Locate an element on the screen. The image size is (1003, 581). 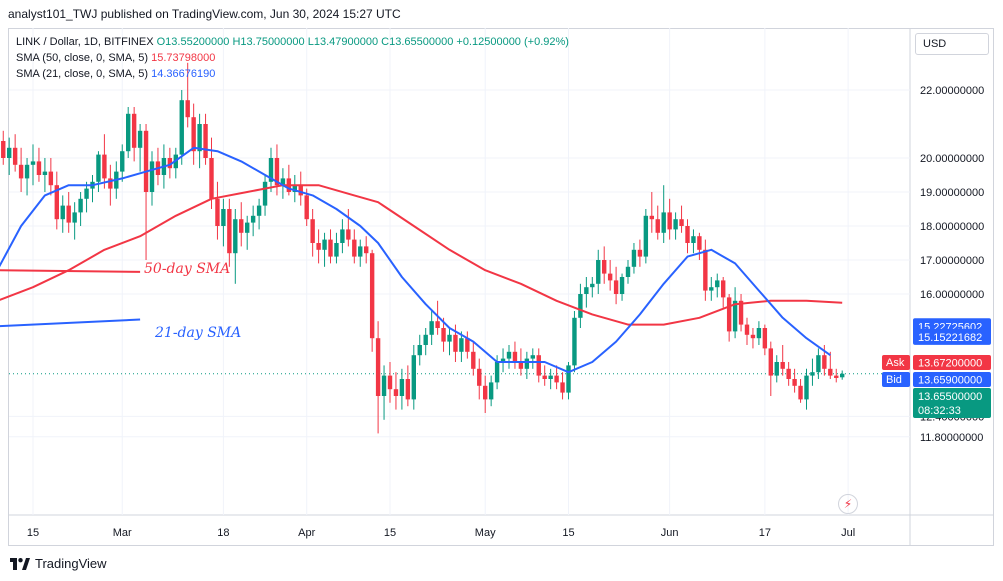
x-tick-label: Jun is located at coordinates (670, 533).